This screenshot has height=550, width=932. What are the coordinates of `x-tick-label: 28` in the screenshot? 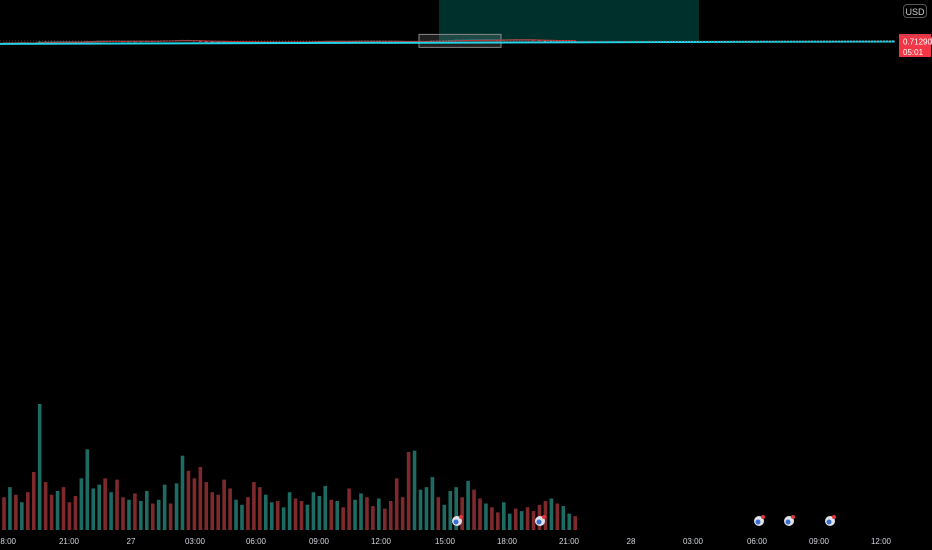 It's located at (631, 541).